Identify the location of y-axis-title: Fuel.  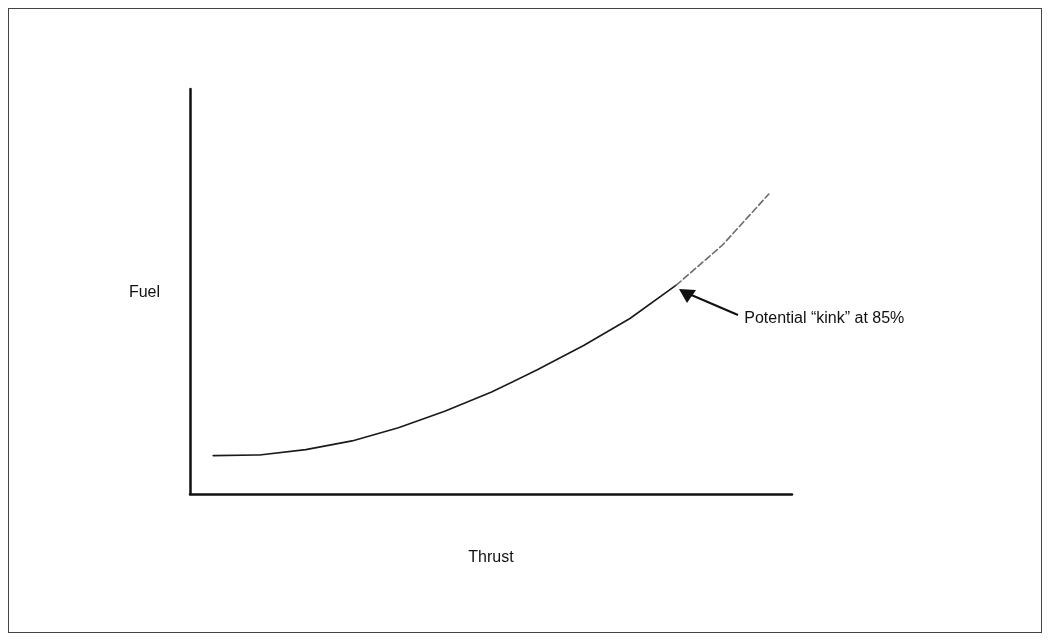
(144, 291).